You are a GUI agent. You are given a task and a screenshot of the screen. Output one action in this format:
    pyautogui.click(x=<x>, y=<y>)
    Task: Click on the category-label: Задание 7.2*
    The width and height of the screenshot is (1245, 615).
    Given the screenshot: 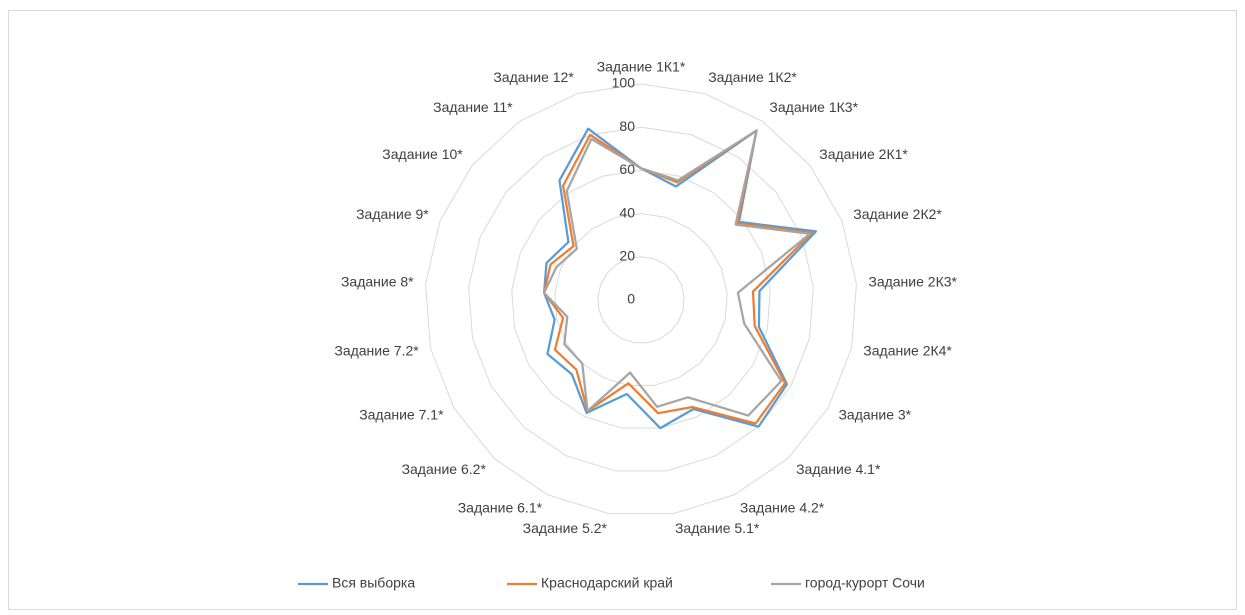 What is the action you would take?
    pyautogui.click(x=376, y=350)
    